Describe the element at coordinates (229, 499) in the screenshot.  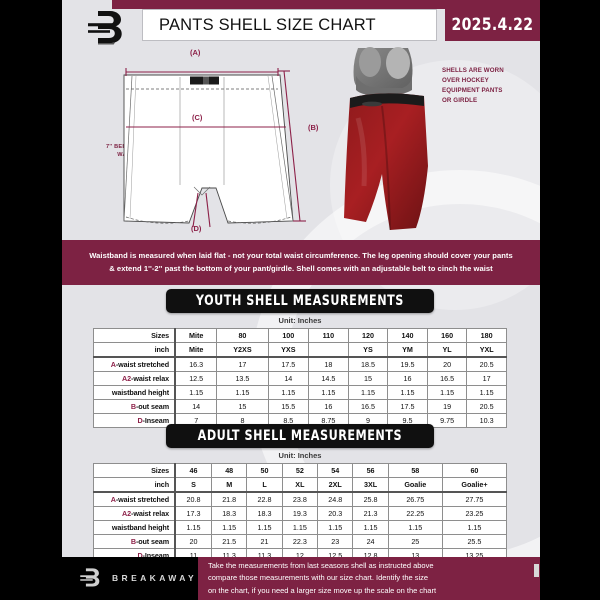
I see `table-cell: 21.8` at that location.